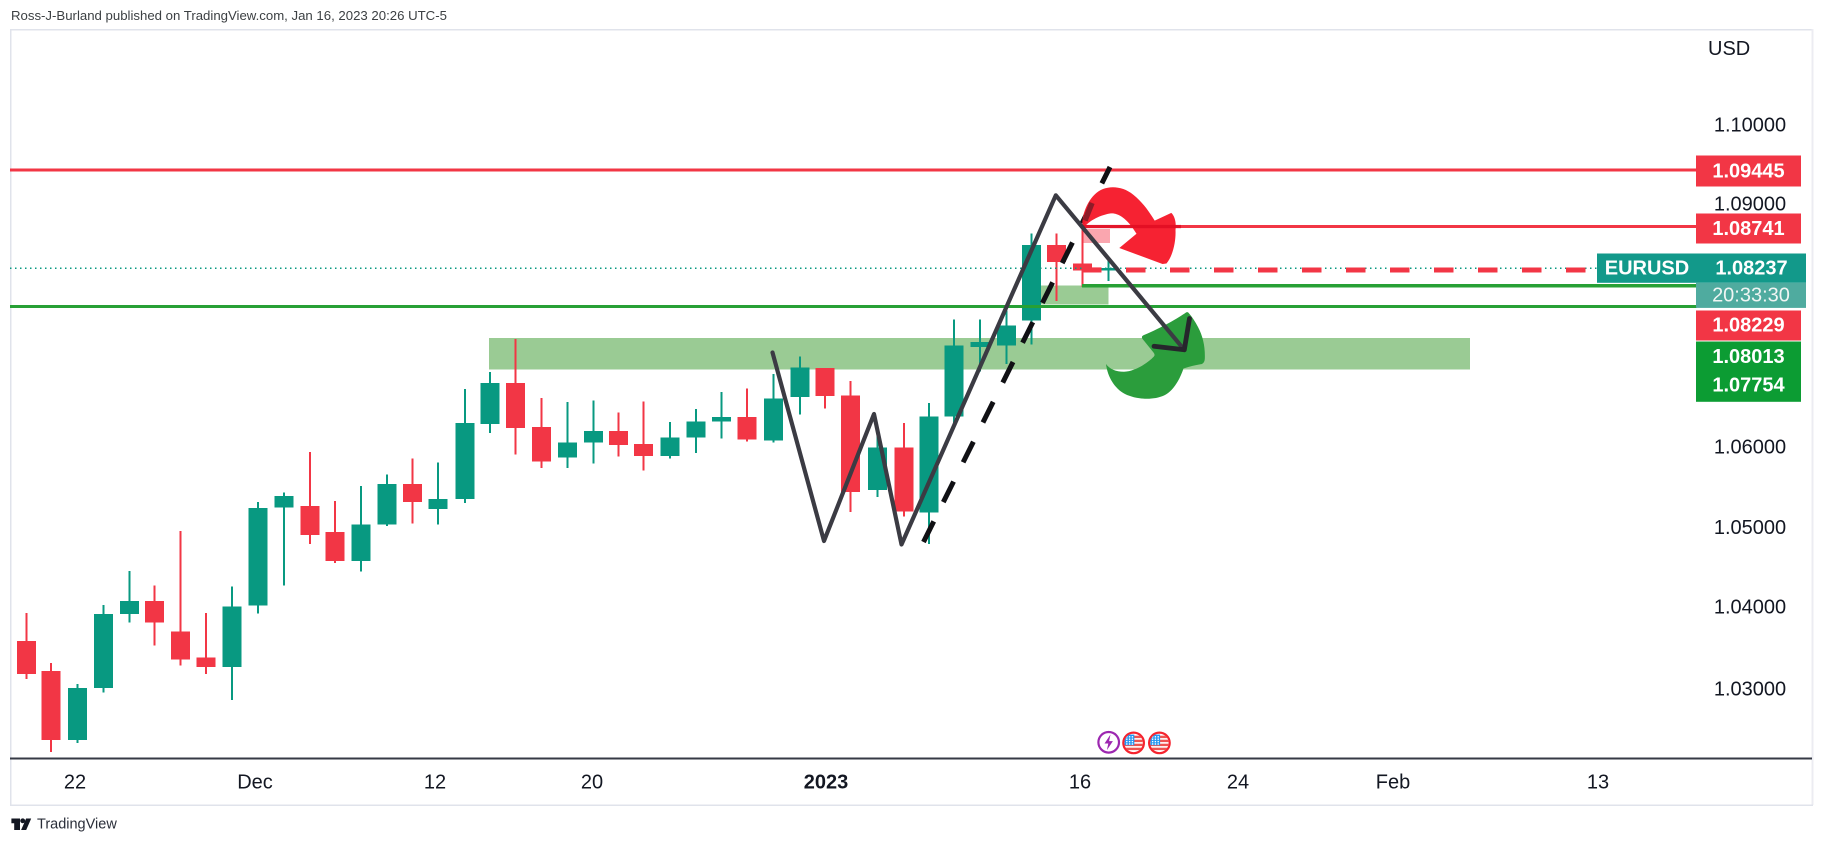 This screenshot has height=844, width=1823. I want to click on svg-text: 1.04000, so click(1750, 608).